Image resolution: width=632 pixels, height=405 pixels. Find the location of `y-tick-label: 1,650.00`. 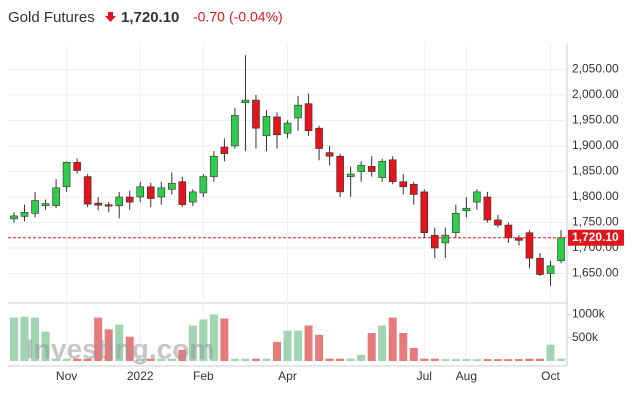

y-tick-label: 1,650.00 is located at coordinates (595, 273).